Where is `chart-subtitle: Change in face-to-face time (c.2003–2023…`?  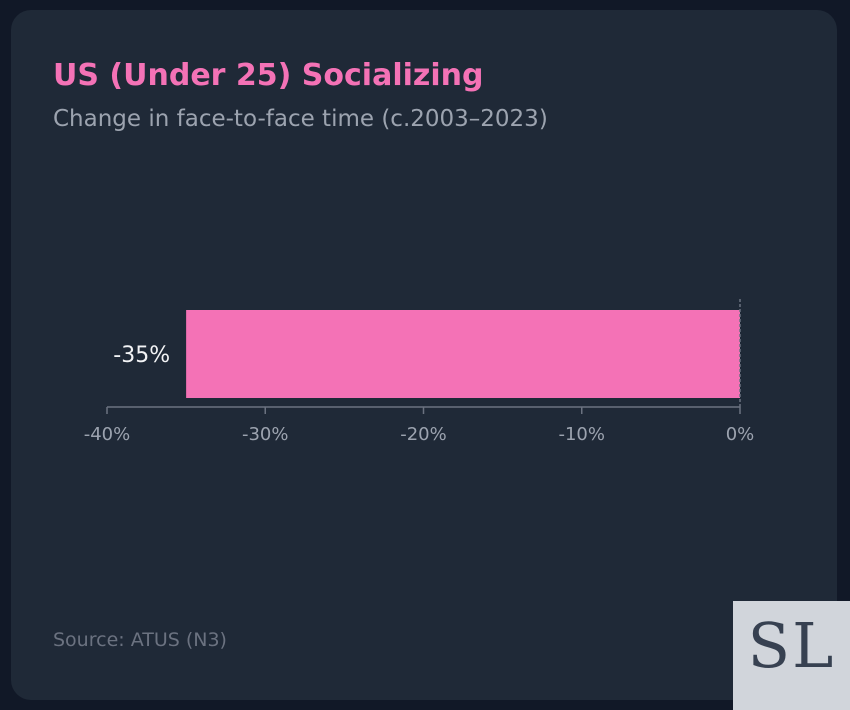
chart-subtitle: Change in face-to-face time (c.2003–2023… is located at coordinates (300, 119).